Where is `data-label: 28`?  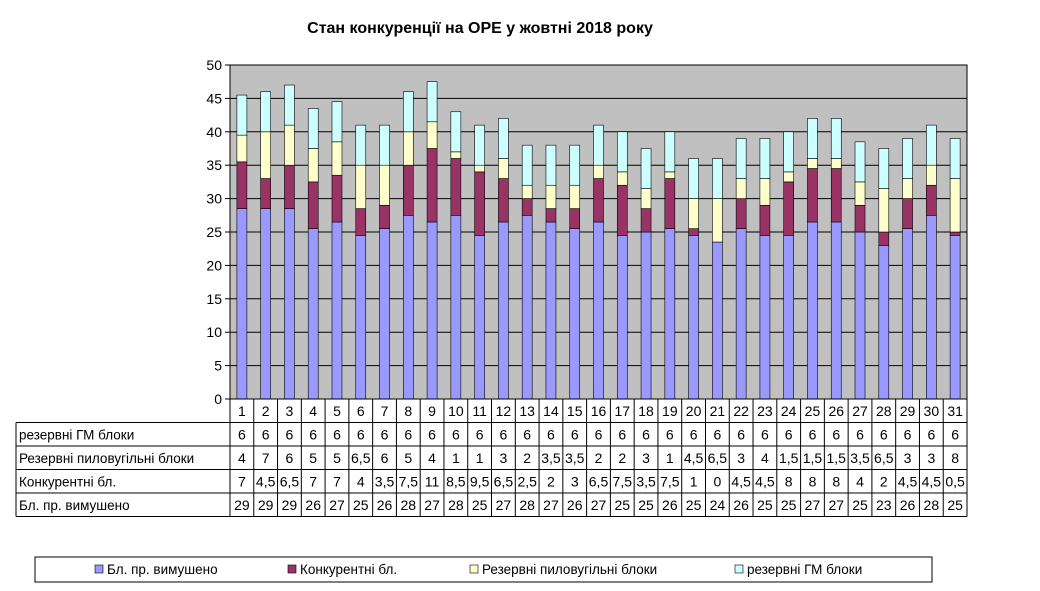
data-label: 28 is located at coordinates (932, 505).